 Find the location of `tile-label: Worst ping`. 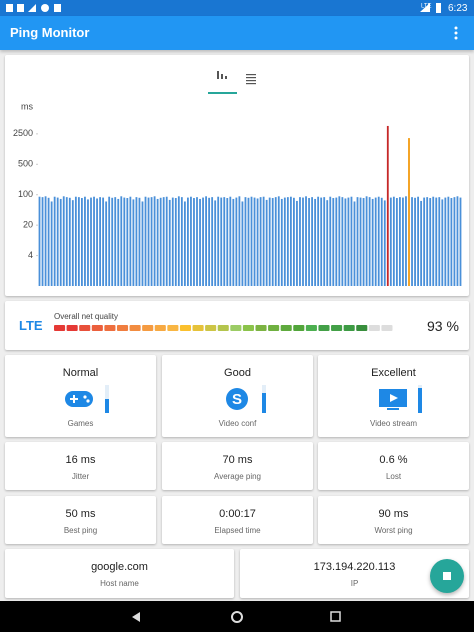

tile-label: Worst ping is located at coordinates (393, 530).